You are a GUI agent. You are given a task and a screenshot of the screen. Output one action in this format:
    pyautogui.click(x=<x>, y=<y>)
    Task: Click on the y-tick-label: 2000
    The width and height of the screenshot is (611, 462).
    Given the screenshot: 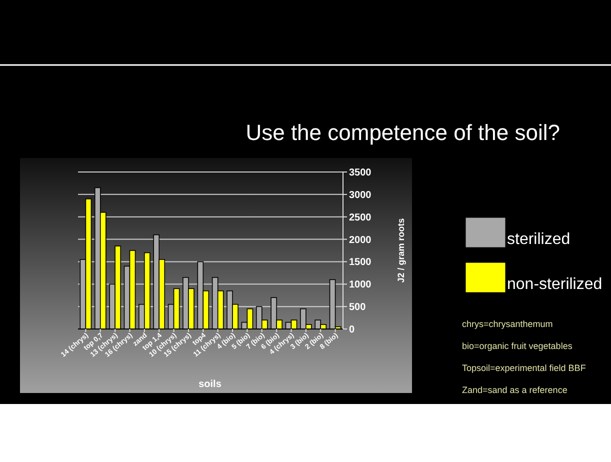 What is the action you would take?
    pyautogui.click(x=360, y=240)
    